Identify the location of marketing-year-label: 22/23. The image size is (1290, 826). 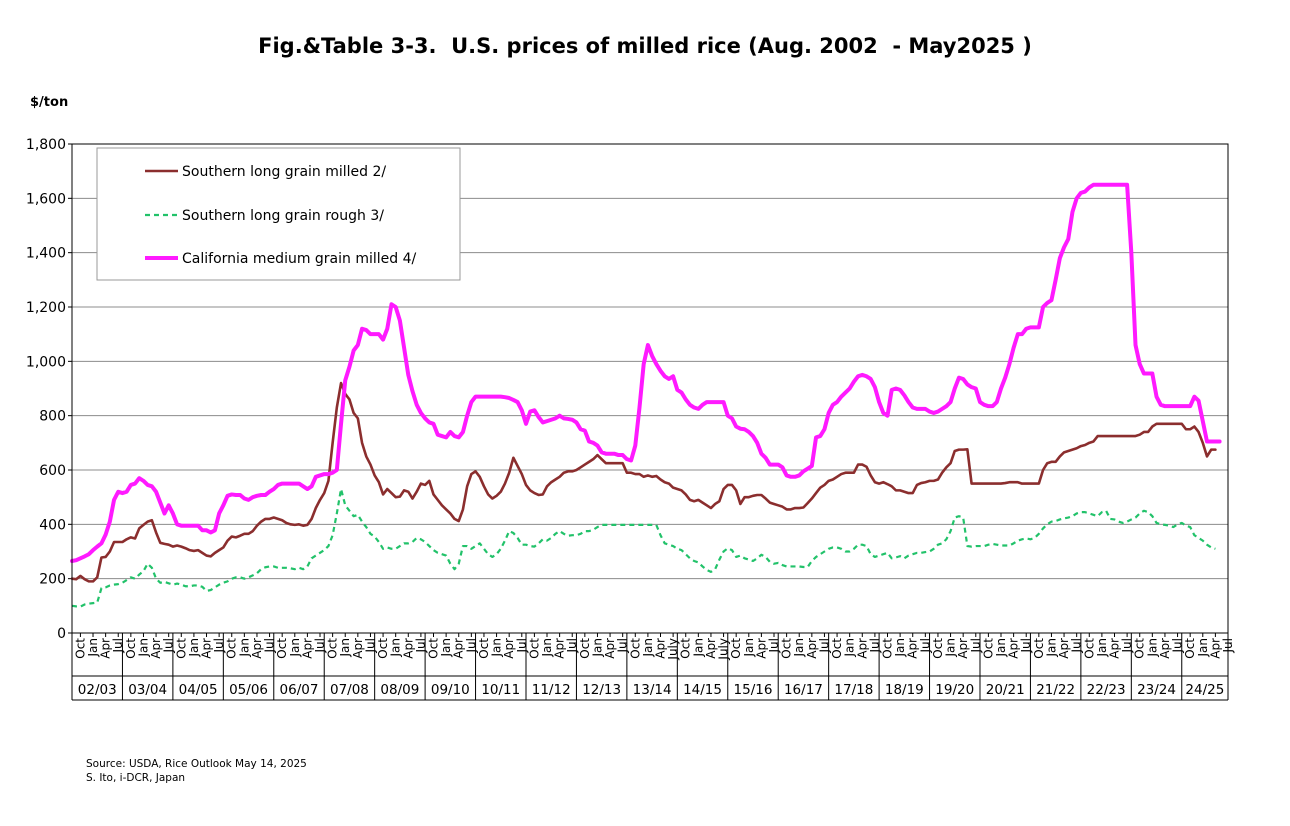
(1106, 690).